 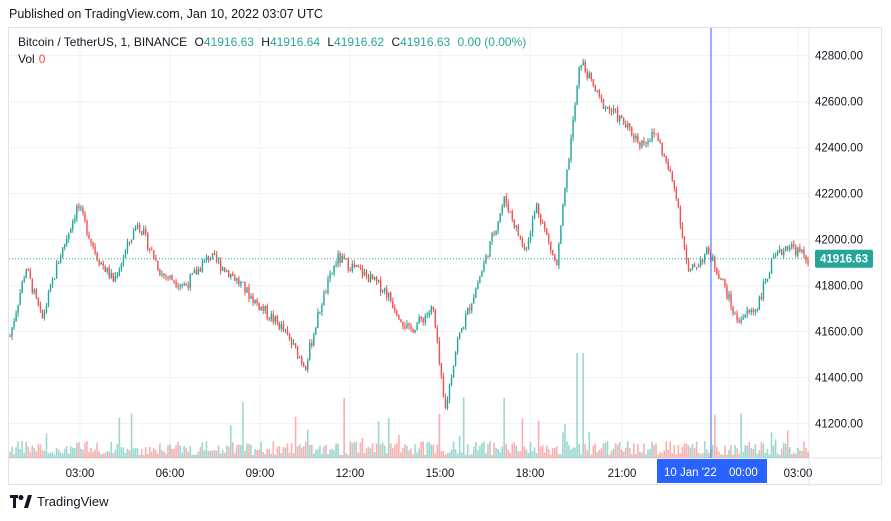 What do you see at coordinates (350, 474) in the screenshot?
I see `x-tick-label: 12:00` at bounding box center [350, 474].